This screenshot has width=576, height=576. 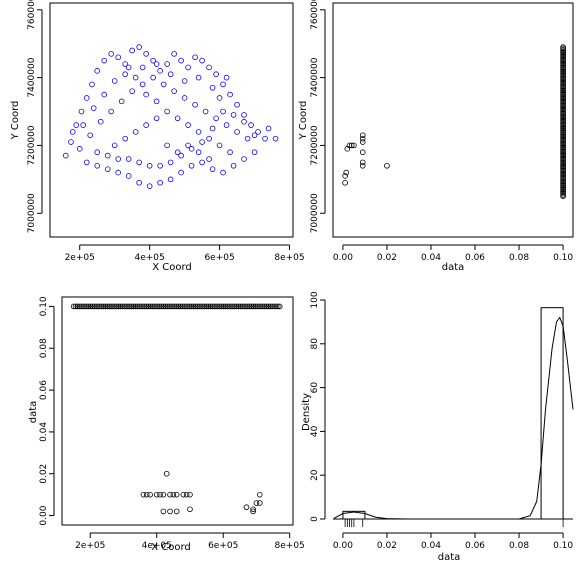 I want to click on x-tick-label: 0.02, so click(x=387, y=546).